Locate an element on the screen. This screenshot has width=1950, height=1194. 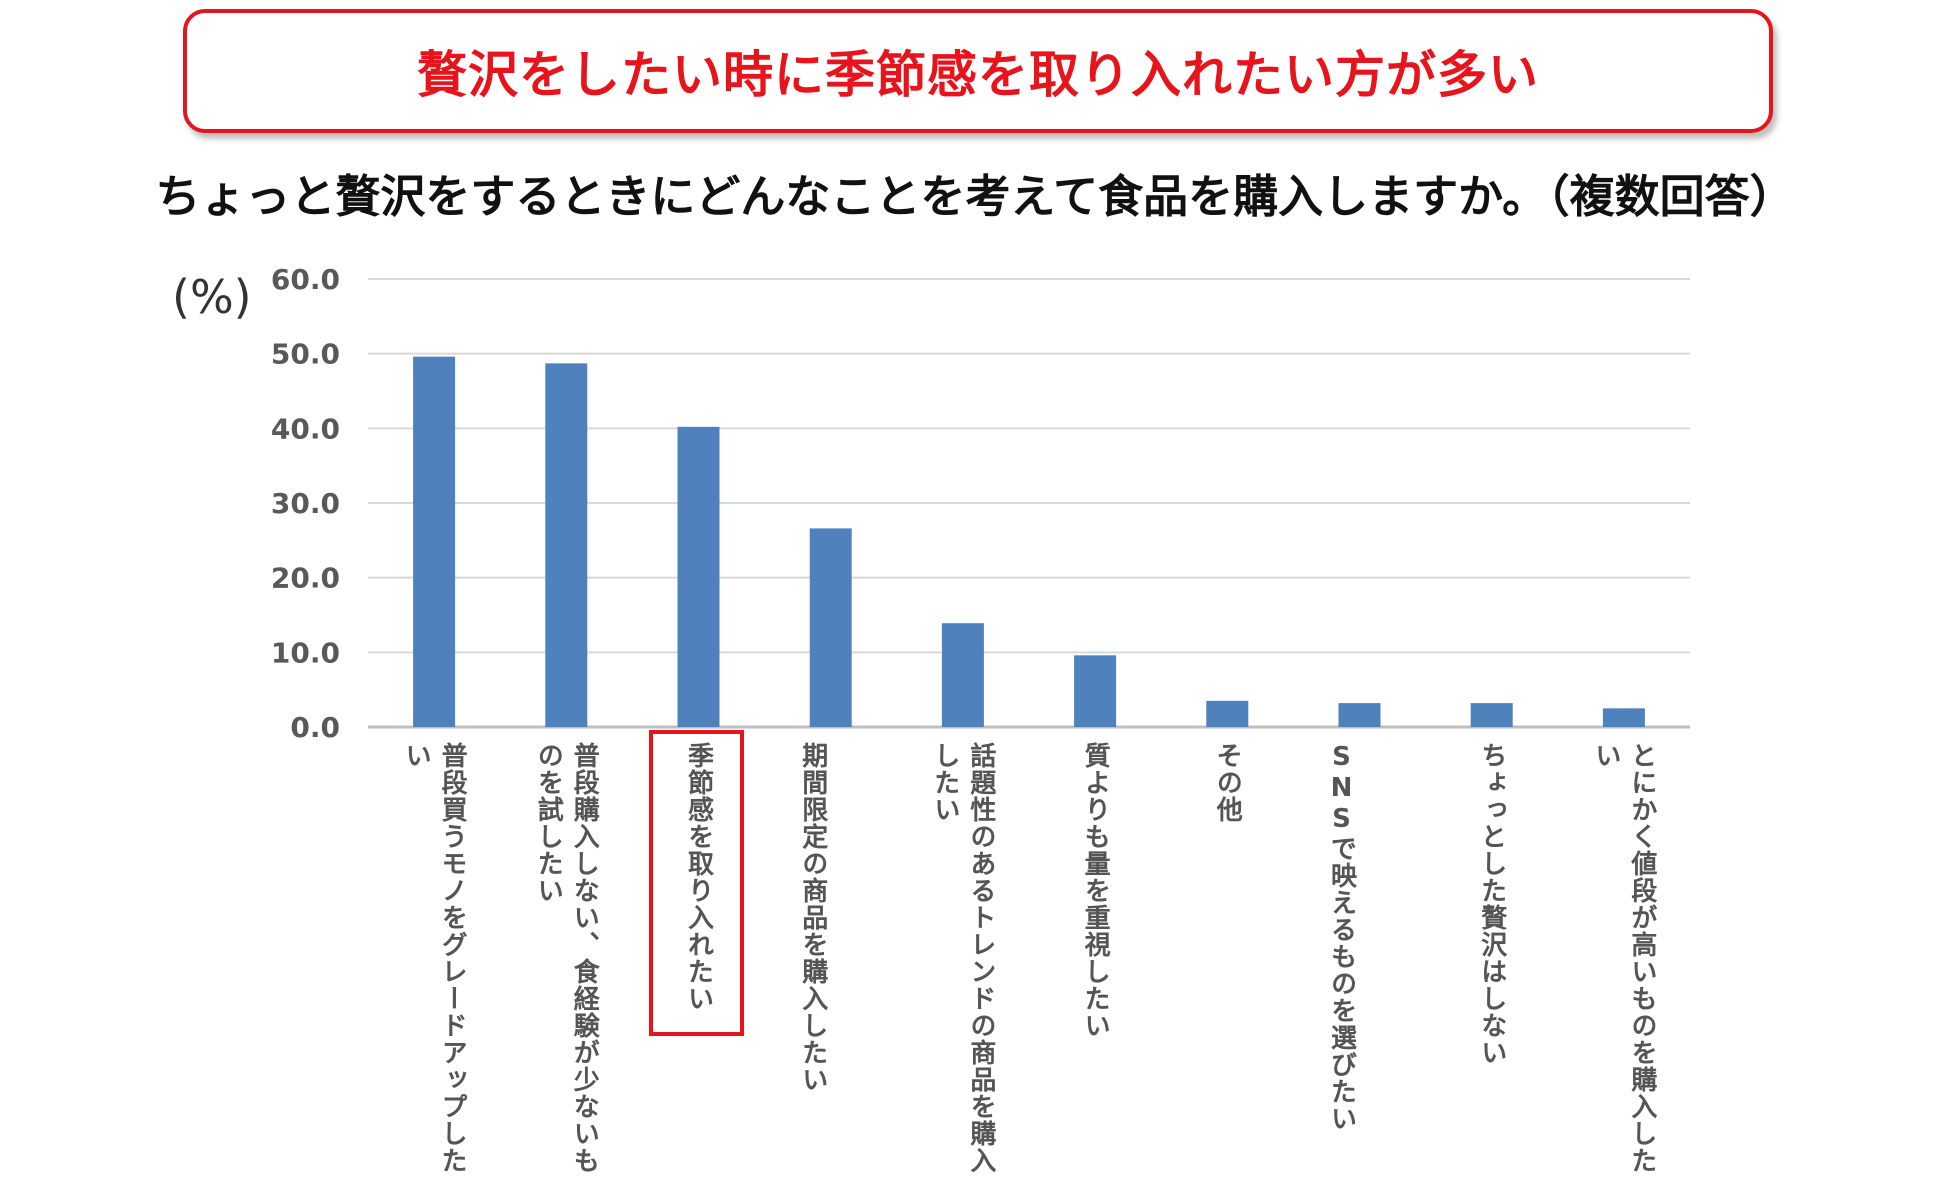
x-category-label: ちょっとした贅沢はしない is located at coordinates (1491, 904).